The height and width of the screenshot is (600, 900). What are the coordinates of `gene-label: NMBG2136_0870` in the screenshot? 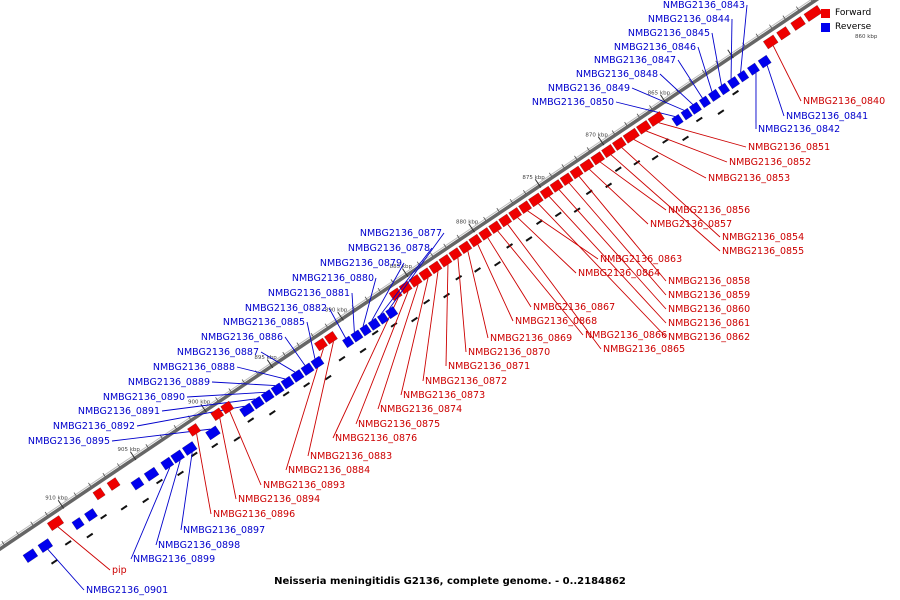 It's located at (509, 352).